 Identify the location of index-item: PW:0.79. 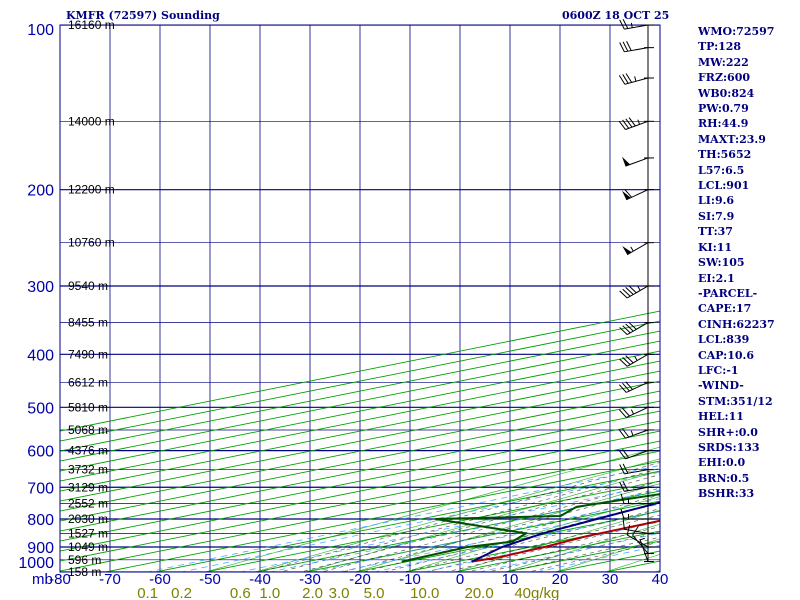
(723, 109).